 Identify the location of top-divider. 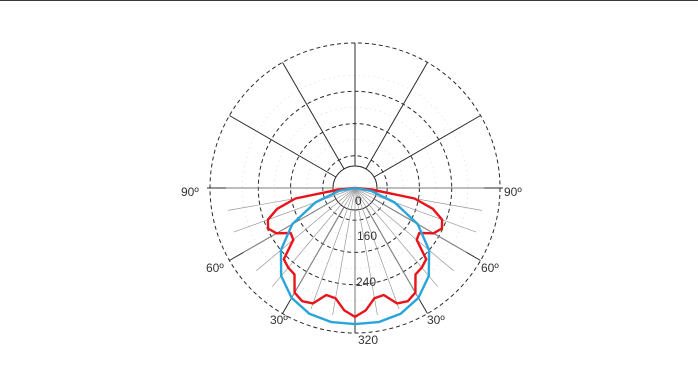
(349, 0).